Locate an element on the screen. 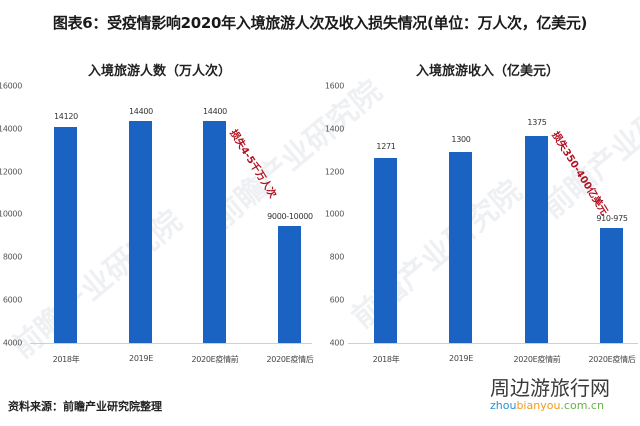 The width and height of the screenshot is (640, 426). y-tick: 600 is located at coordinates (337, 300).